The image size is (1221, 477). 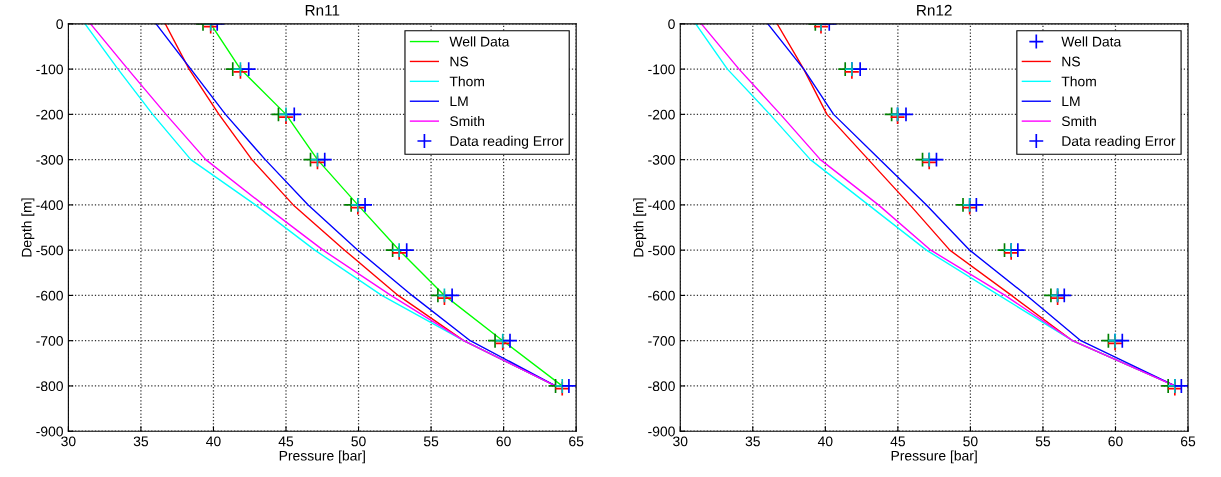 What do you see at coordinates (322, 10) in the screenshot?
I see `chart-title: Rn11` at bounding box center [322, 10].